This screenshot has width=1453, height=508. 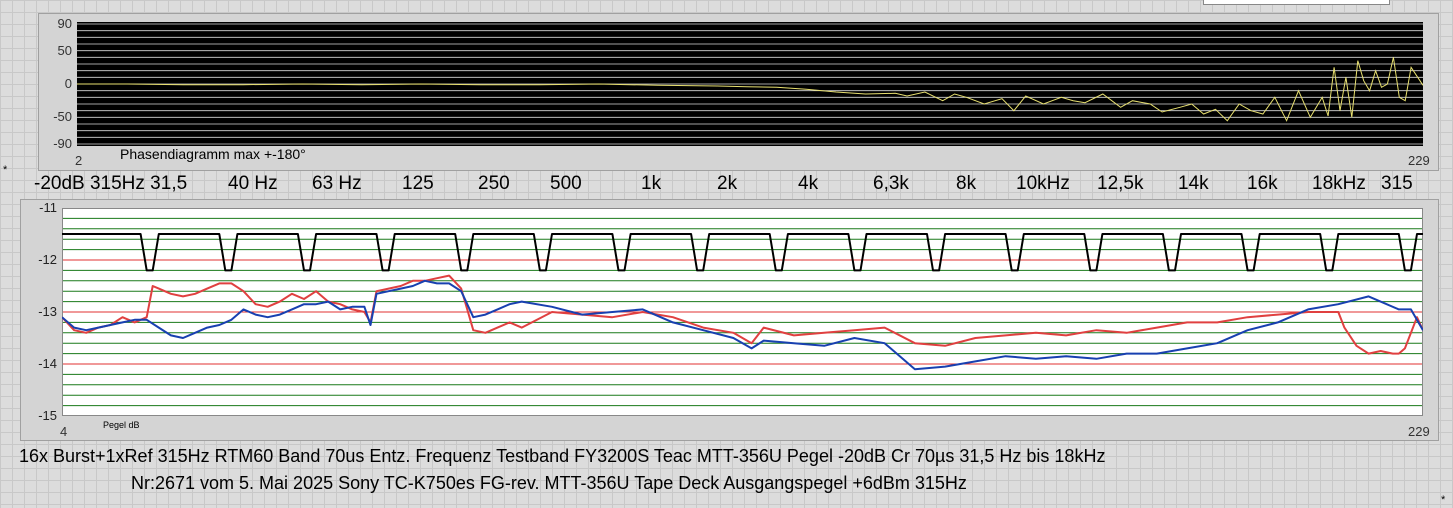 What do you see at coordinates (727, 183) in the screenshot?
I see `frequency-label: 2k` at bounding box center [727, 183].